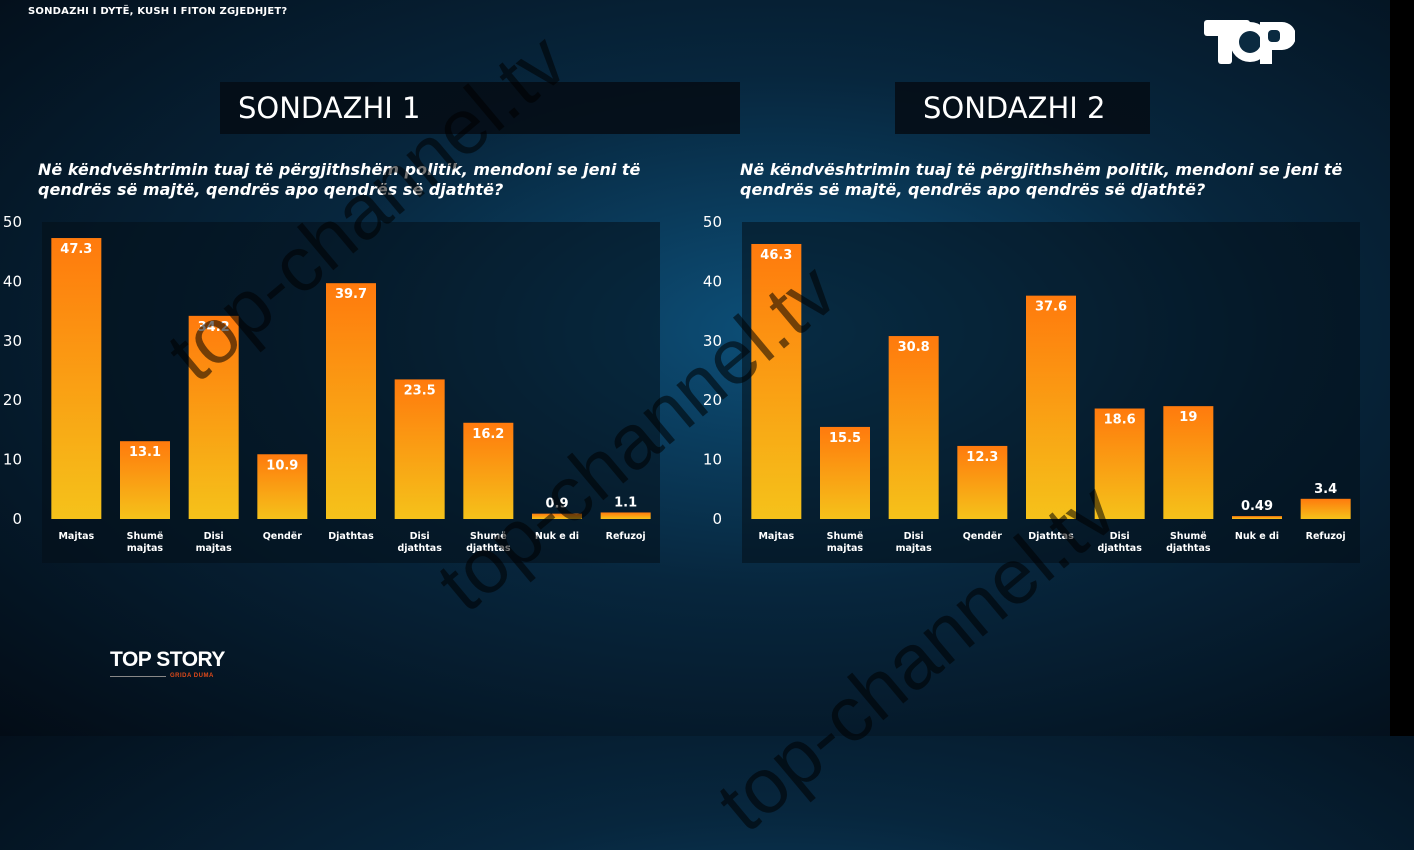 The width and height of the screenshot is (1414, 850). I want to click on poll-1-header: SONDAZHI 1, so click(480, 108).